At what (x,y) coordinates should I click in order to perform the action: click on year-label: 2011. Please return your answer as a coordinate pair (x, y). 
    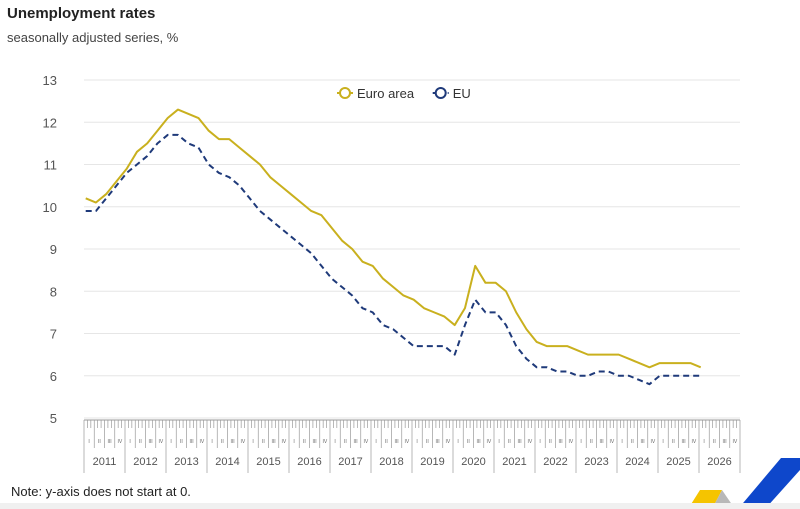
    Looking at the image, I should click on (105, 462).